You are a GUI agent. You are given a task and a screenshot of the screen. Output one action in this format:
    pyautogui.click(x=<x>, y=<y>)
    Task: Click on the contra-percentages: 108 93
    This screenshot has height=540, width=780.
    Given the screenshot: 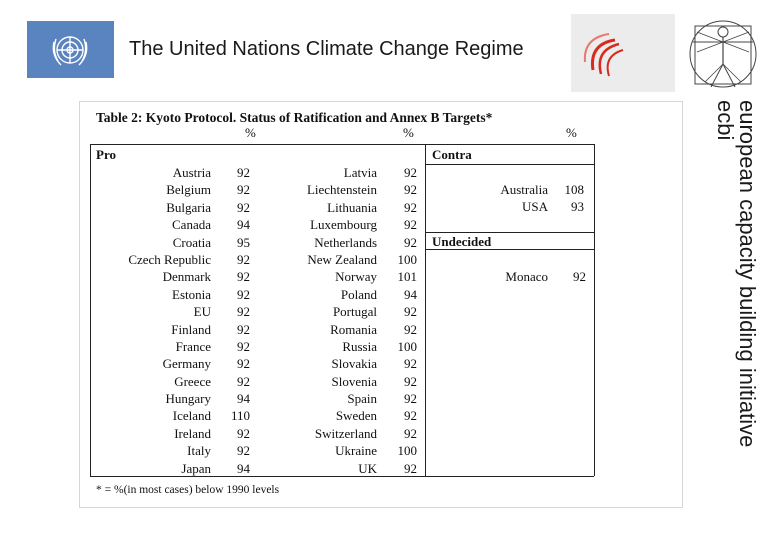 What is the action you would take?
    pyautogui.click(x=575, y=198)
    